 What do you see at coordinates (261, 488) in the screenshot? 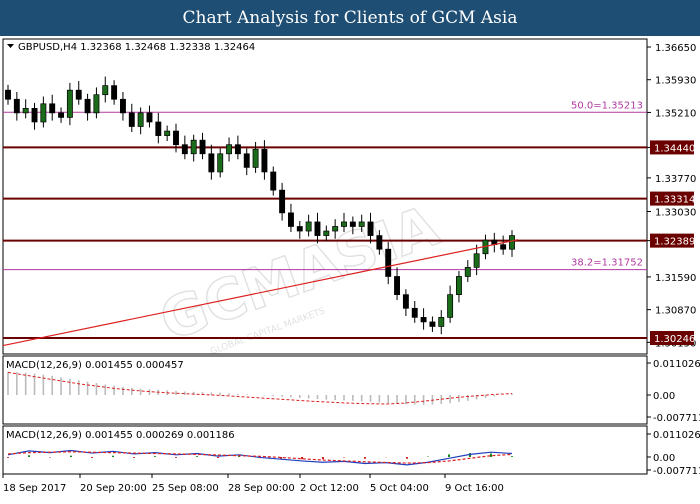
I see `x-tick-label: 28 Sep 00:00` at bounding box center [261, 488].